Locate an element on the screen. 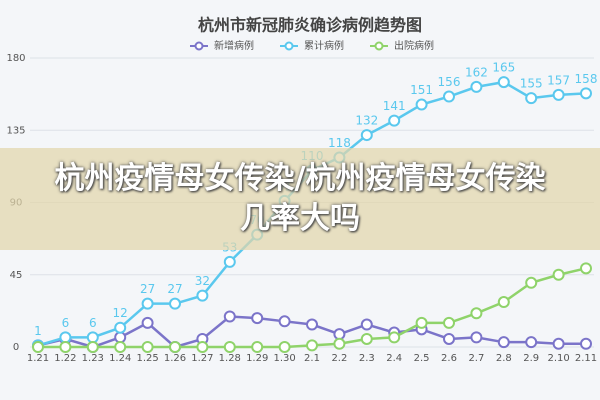  y-tick-label: 135 is located at coordinates (15, 130).